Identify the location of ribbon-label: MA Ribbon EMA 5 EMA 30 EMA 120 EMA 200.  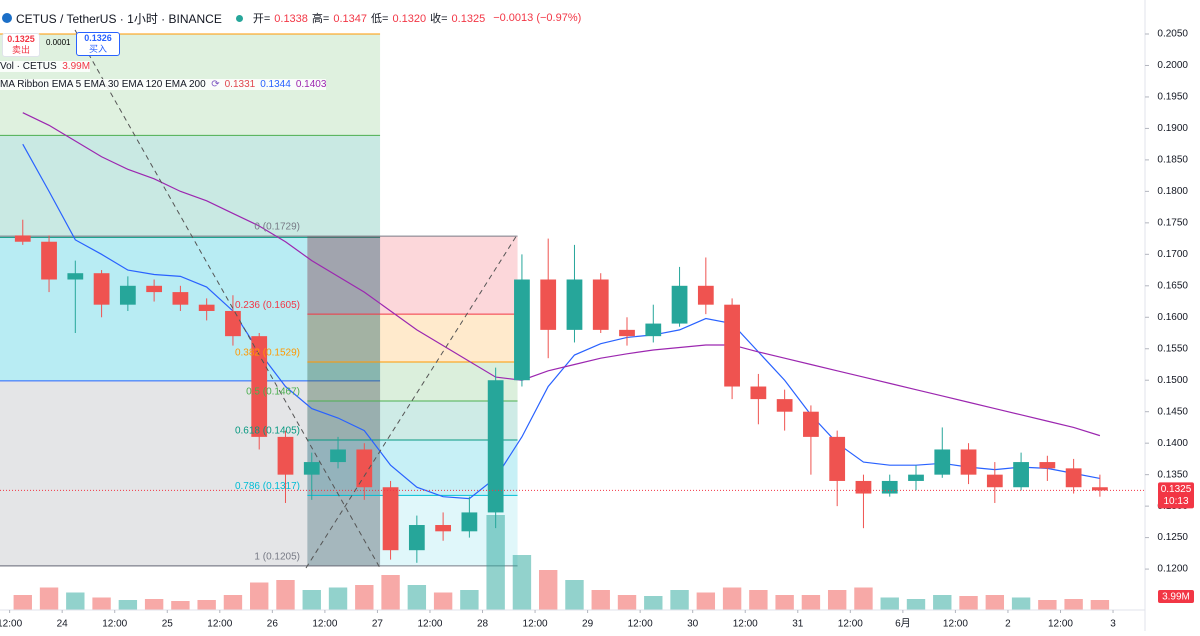
(103, 84).